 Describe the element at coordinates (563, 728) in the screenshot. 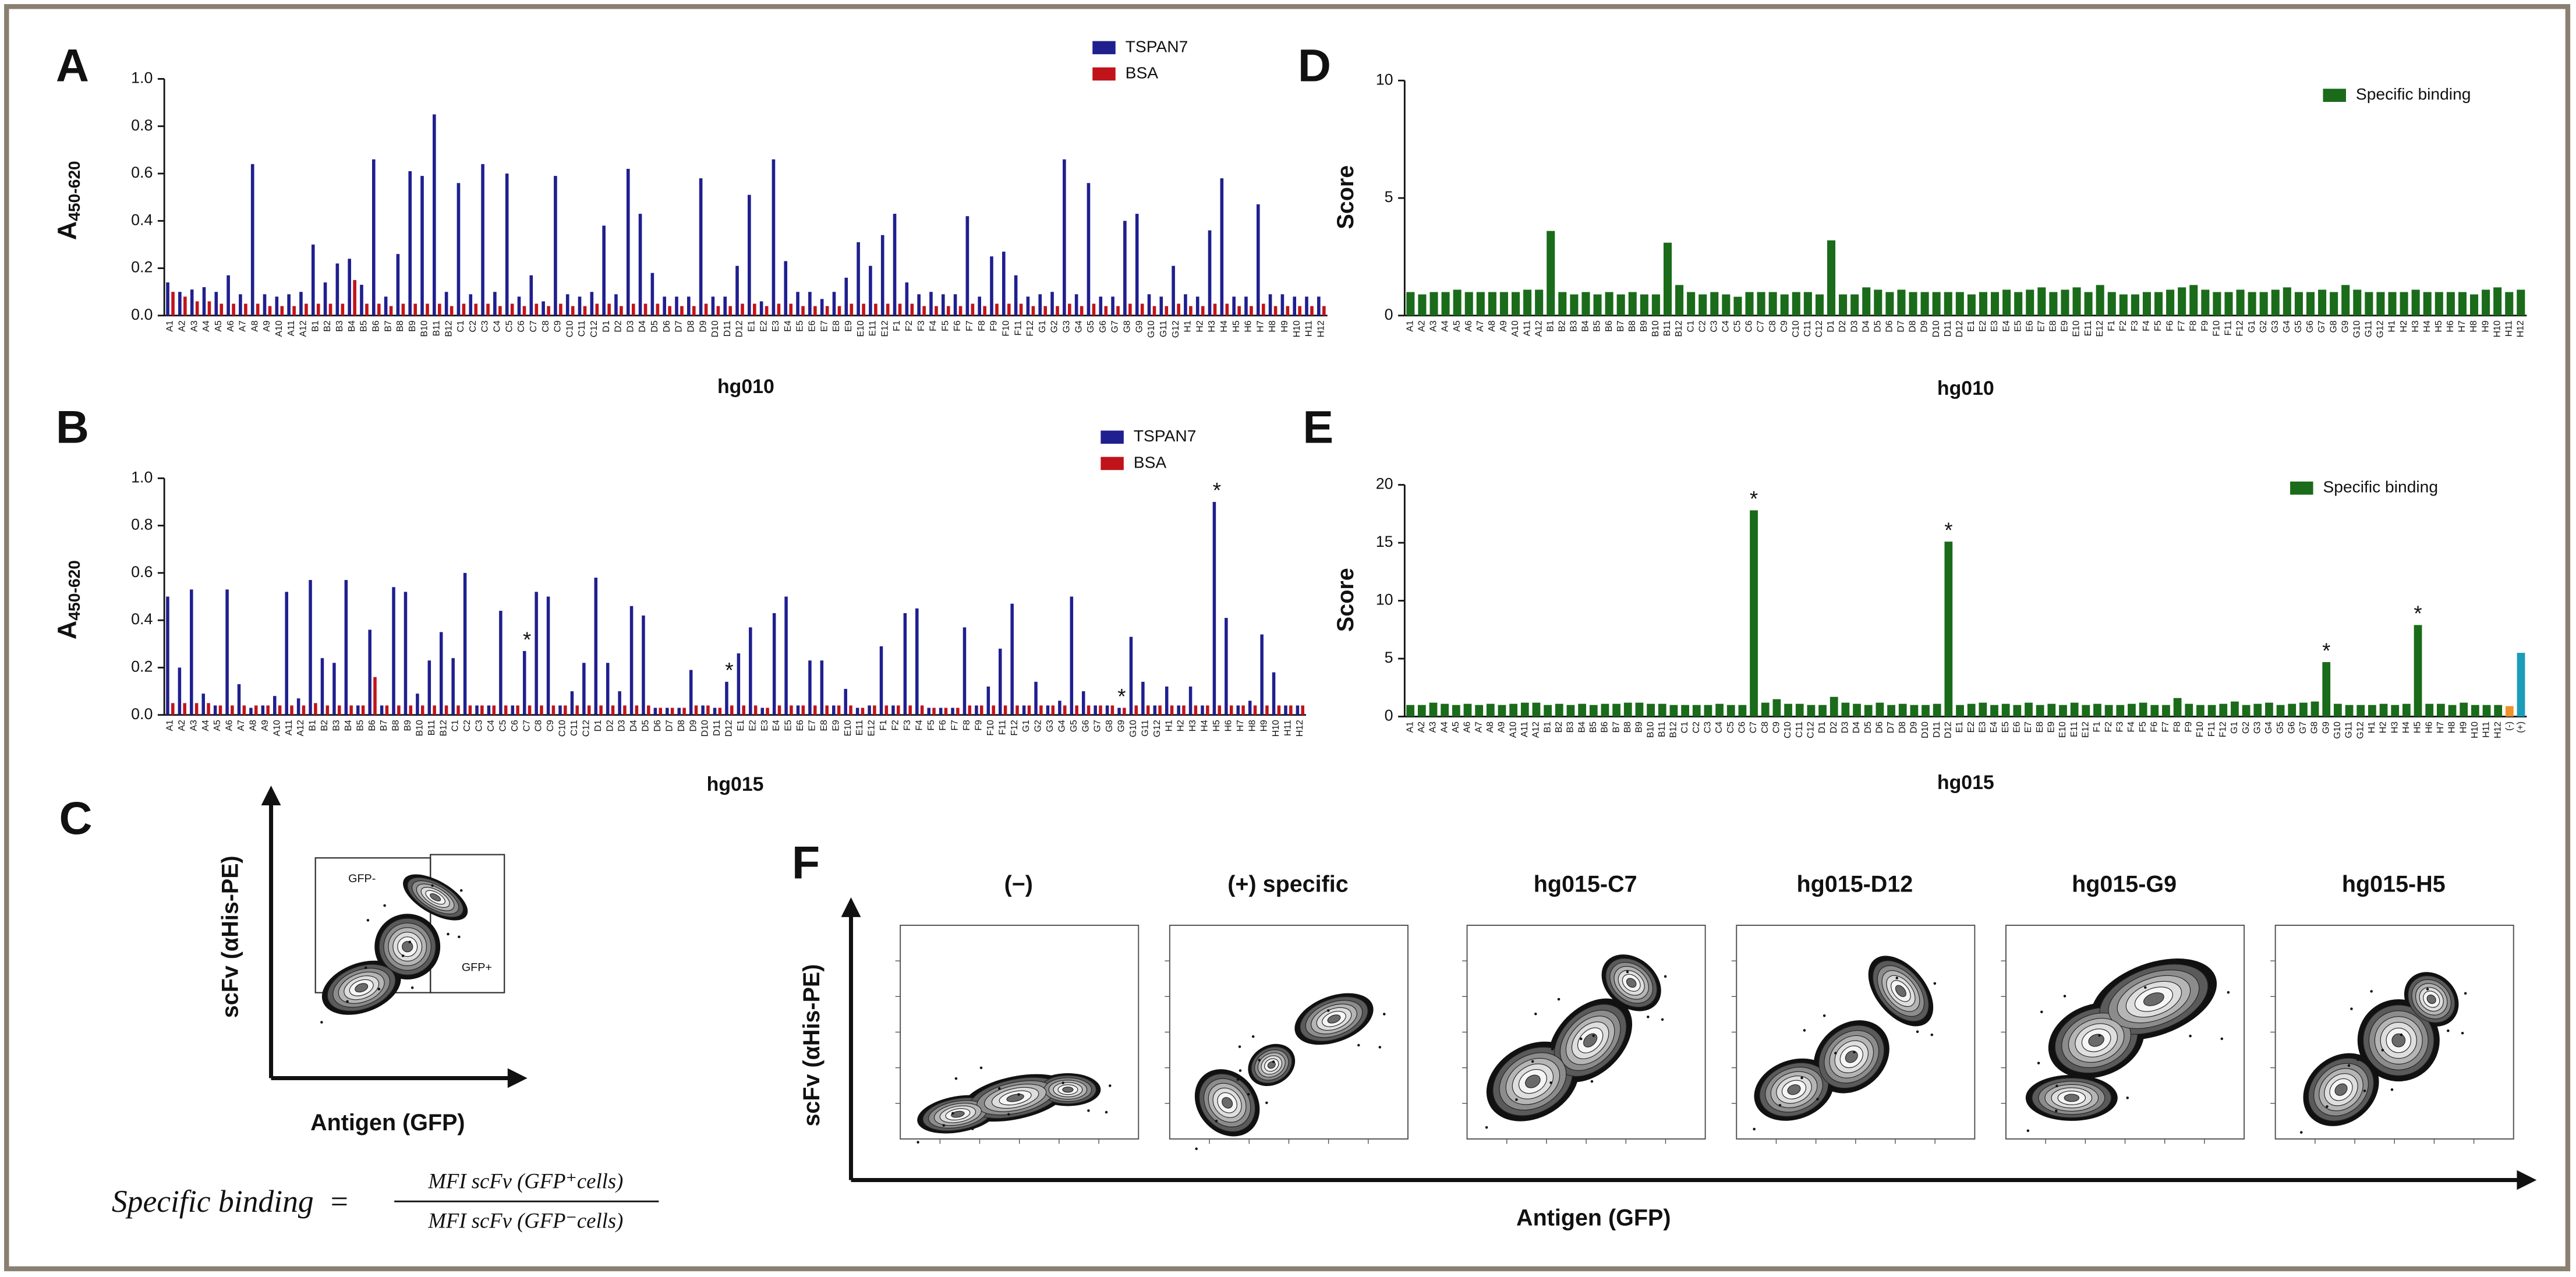

I see `x-tick-label: C10` at that location.